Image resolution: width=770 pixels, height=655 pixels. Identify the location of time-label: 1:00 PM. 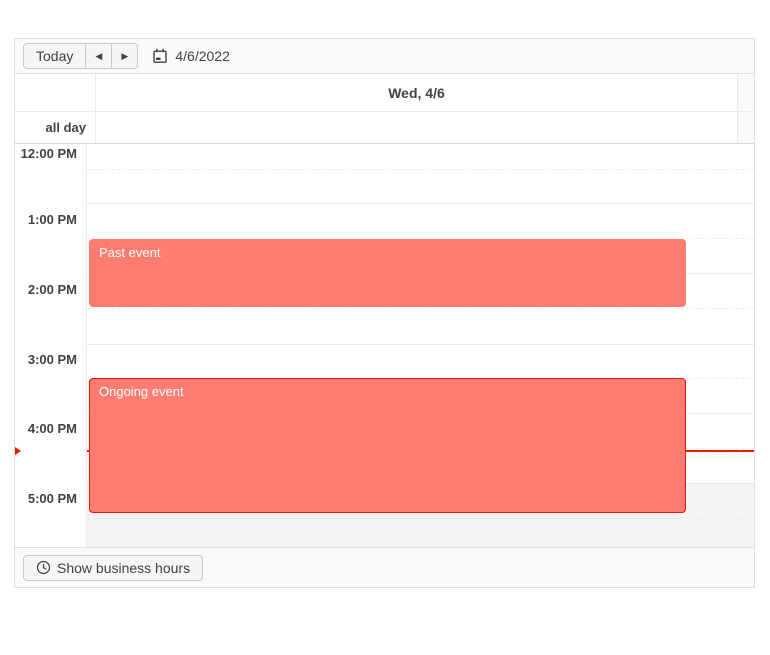
(52, 219).